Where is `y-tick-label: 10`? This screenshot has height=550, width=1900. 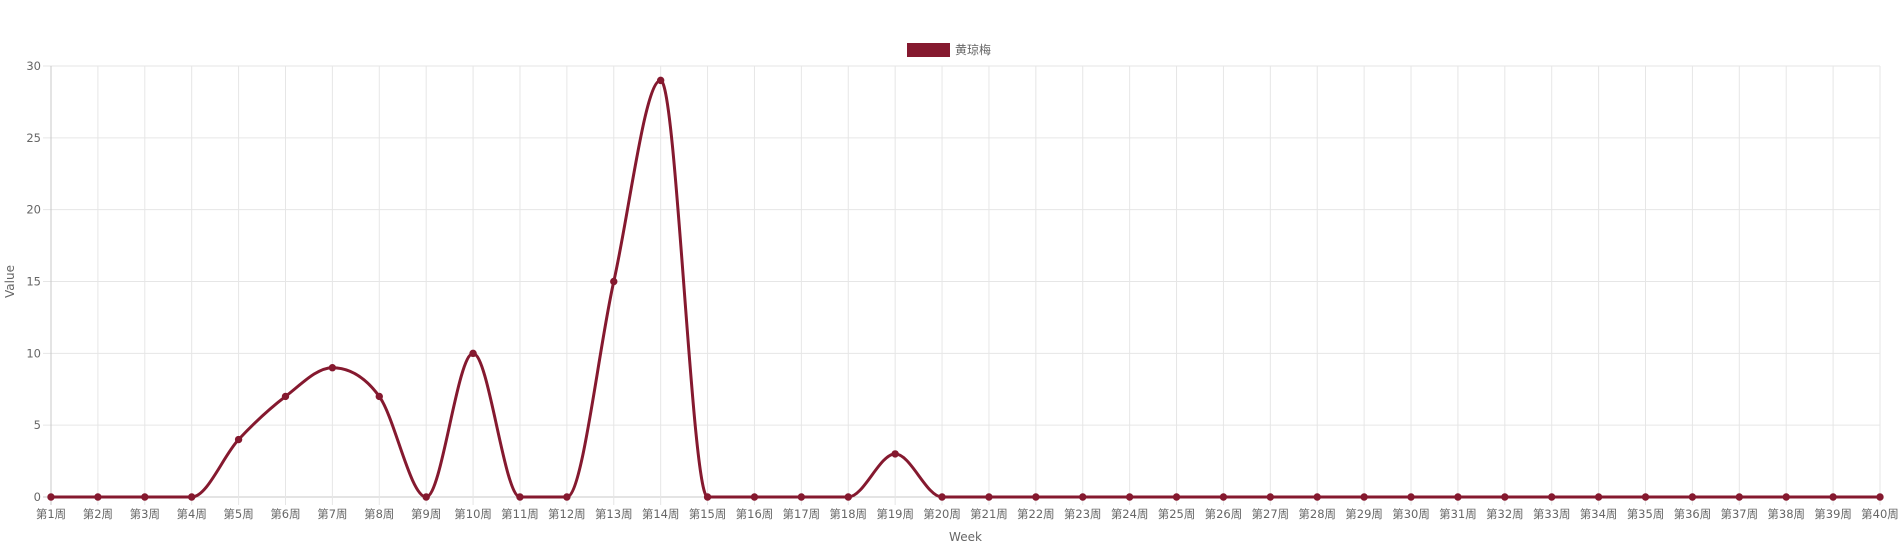 y-tick-label: 10 is located at coordinates (33, 353).